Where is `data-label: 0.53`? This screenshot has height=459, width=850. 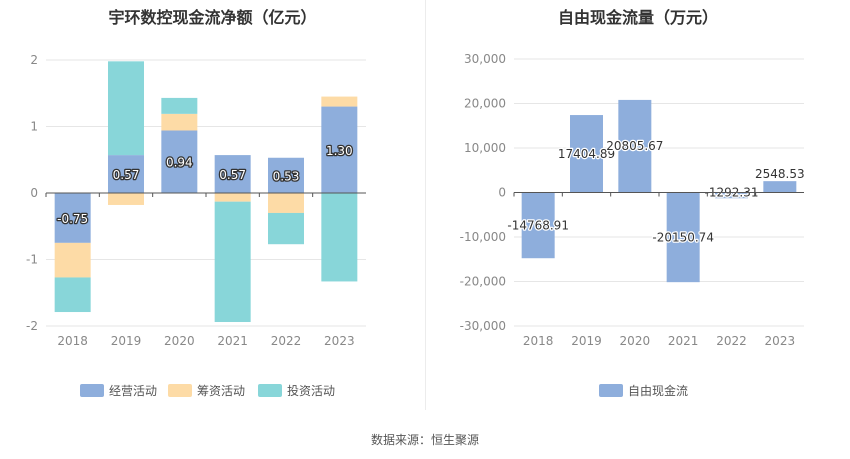
data-label: 0.53 is located at coordinates (286, 176).